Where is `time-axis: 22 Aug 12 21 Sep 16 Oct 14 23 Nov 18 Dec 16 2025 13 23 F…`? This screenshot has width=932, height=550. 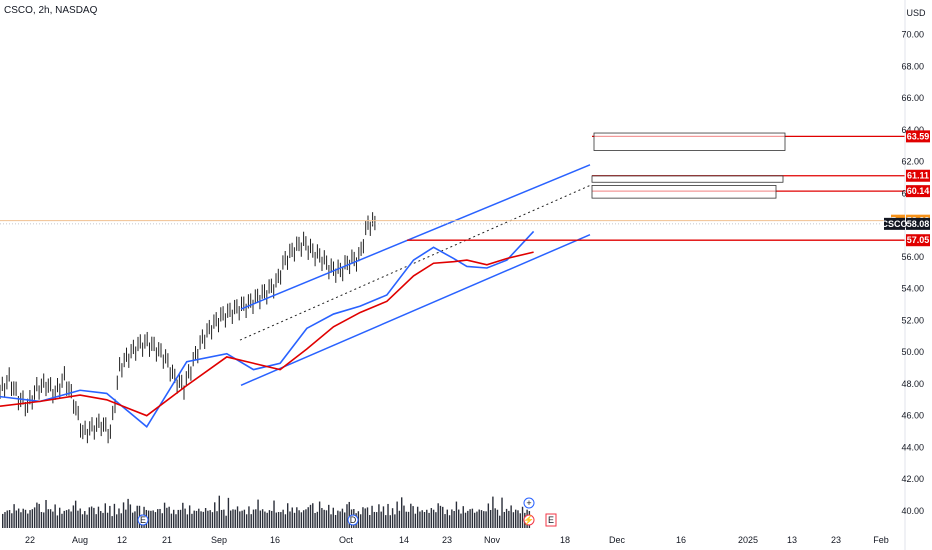 time-axis: 22 Aug 12 21 Sep 16 Oct 14 23 Nov 18 Dec 16 2025 13 23 F… is located at coordinates (457, 540).